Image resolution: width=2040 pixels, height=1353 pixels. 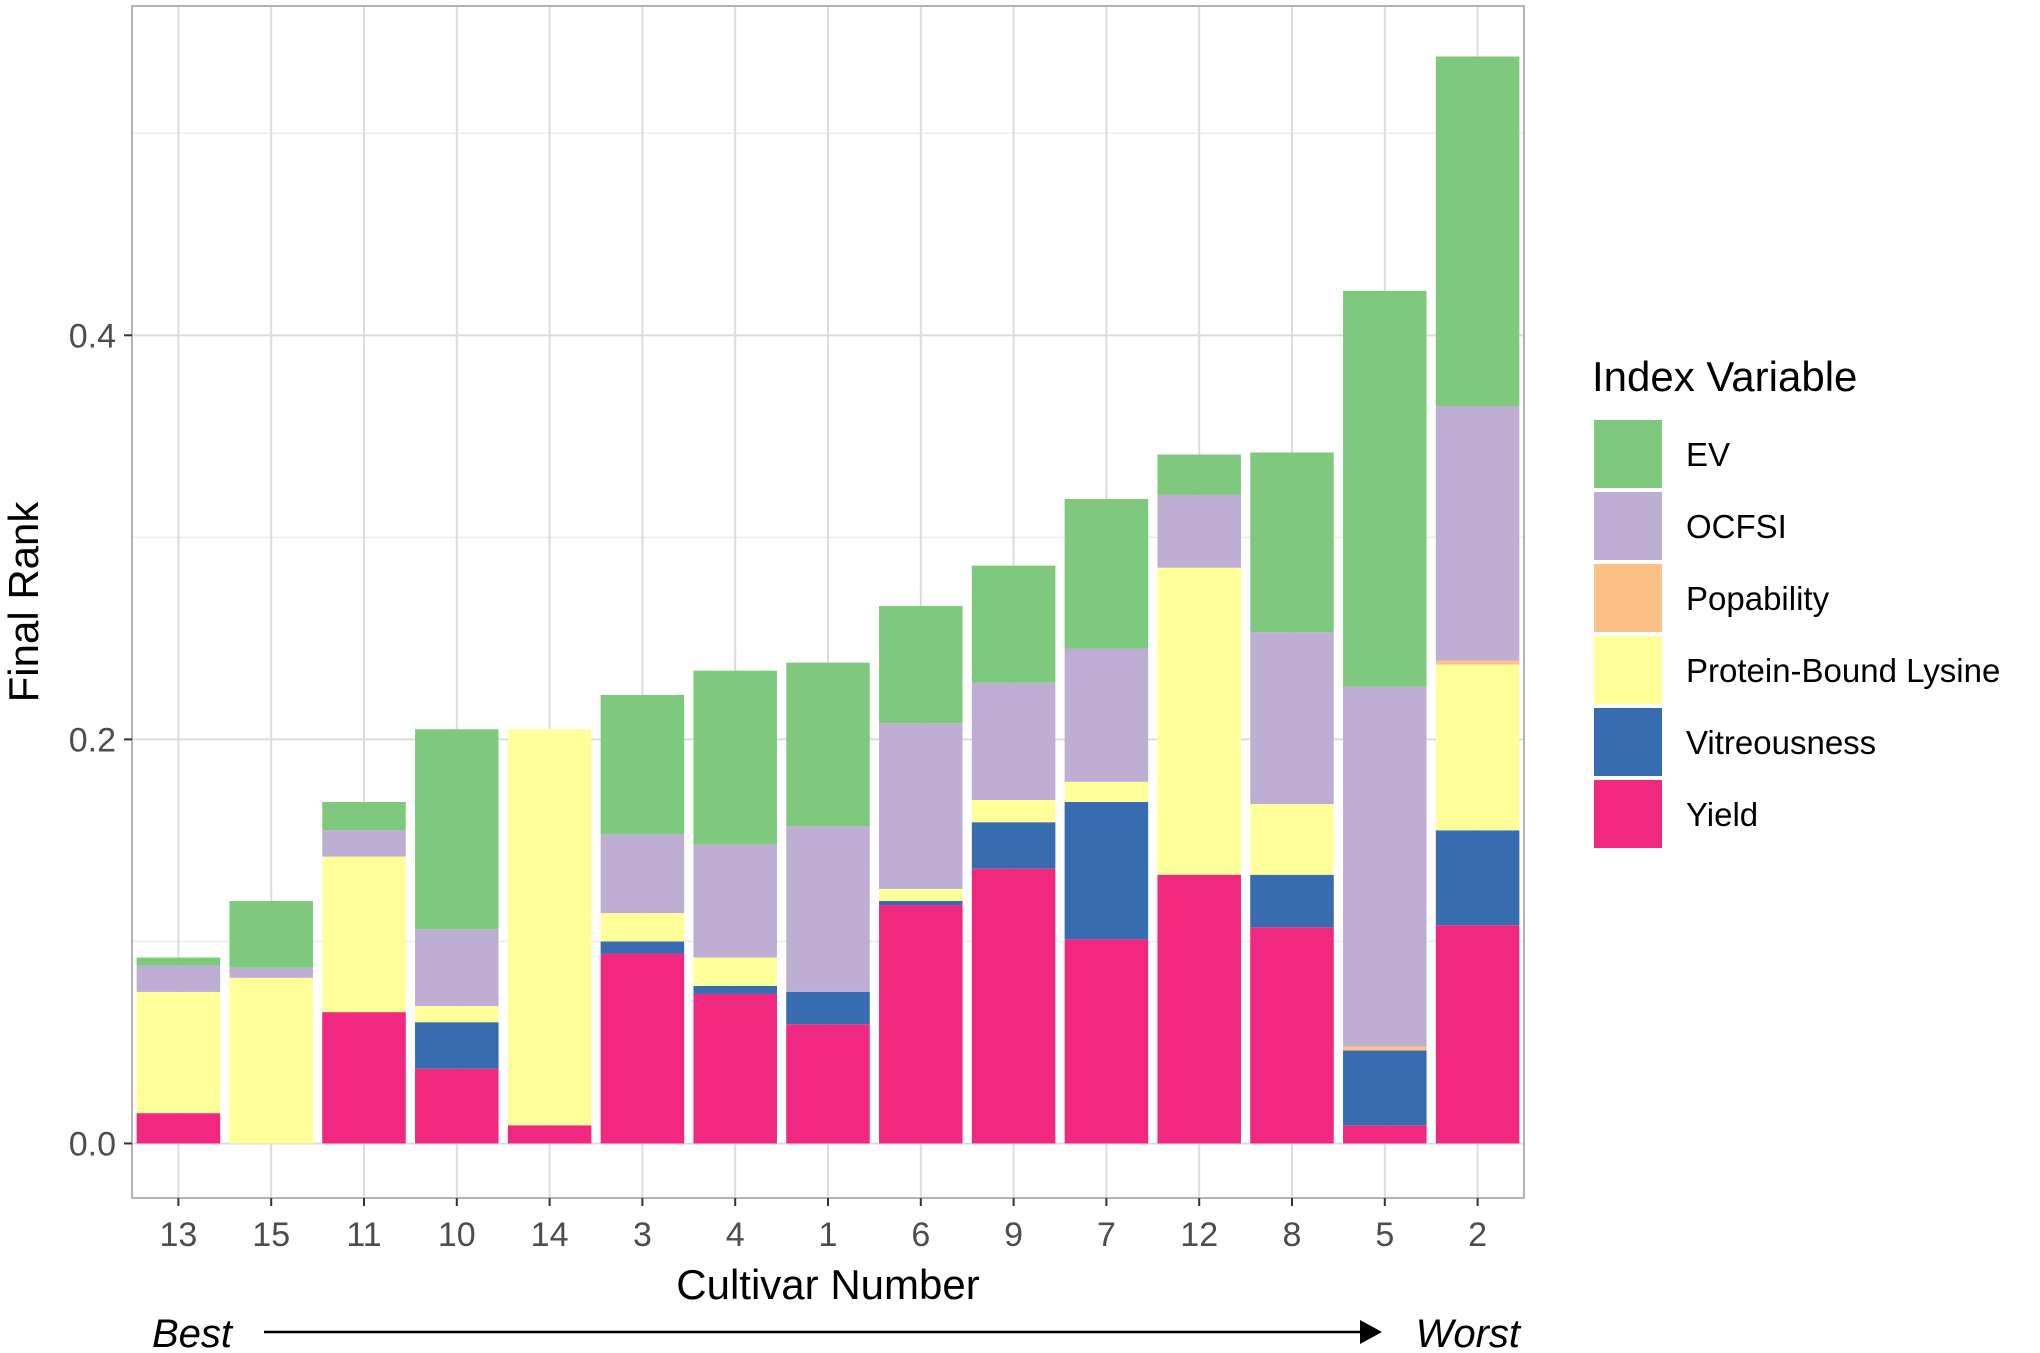 What do you see at coordinates (1292, 718) in the screenshot?
I see `bar-ocfsi-cultivar-8: OCFSI: 0.085` at bounding box center [1292, 718].